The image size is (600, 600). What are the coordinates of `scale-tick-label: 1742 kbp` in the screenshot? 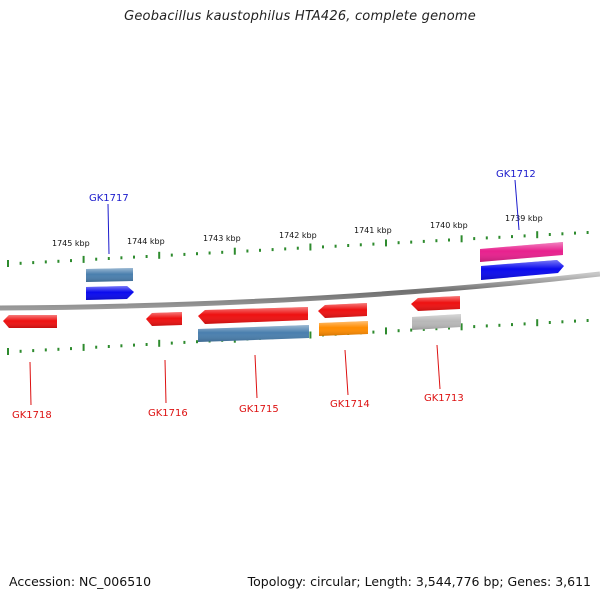 It's located at (298, 235).